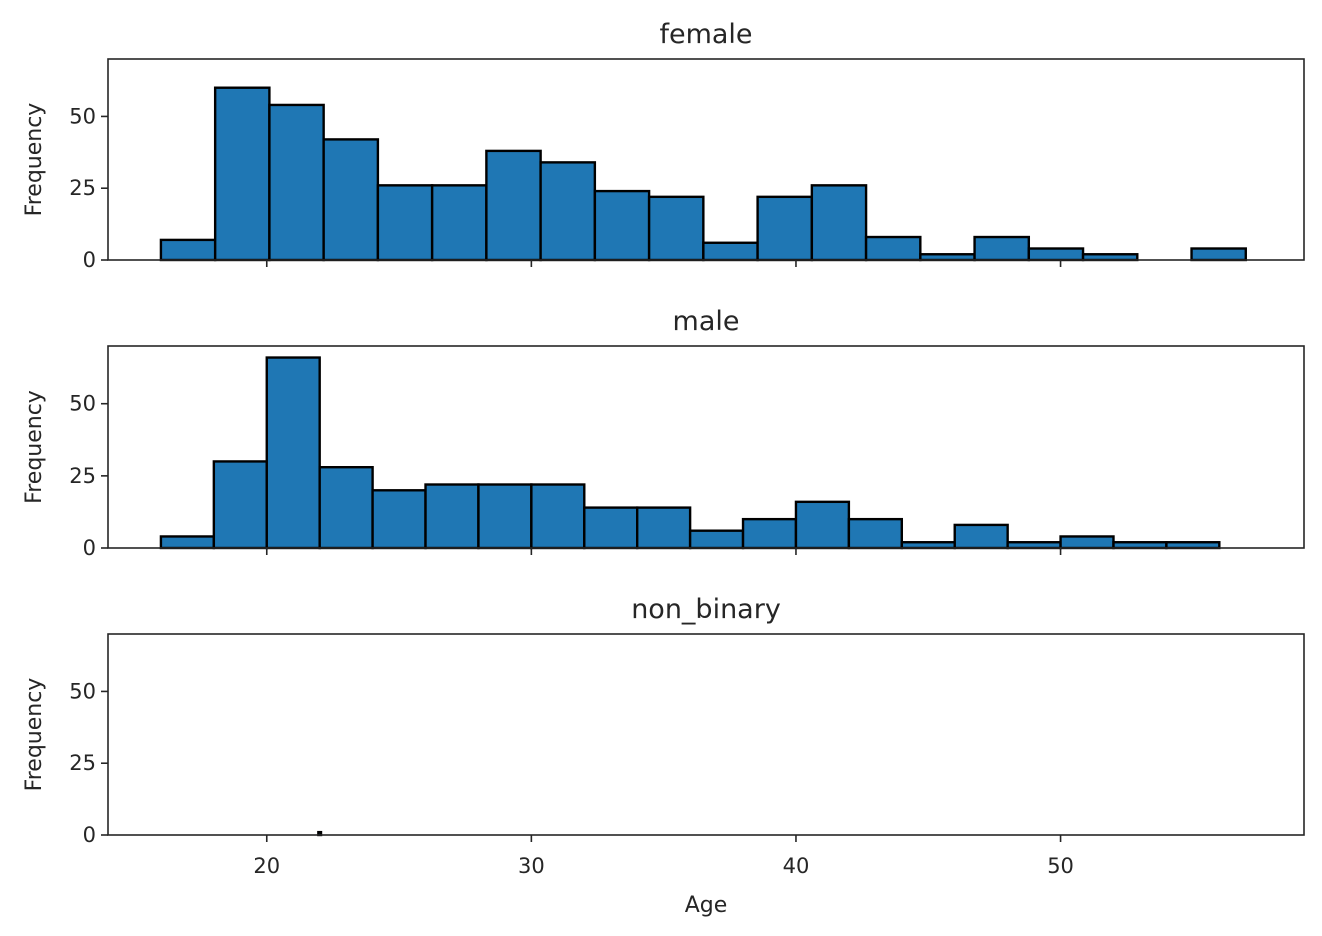 The height and width of the screenshot is (936, 1322). What do you see at coordinates (706, 609) in the screenshot?
I see `panel-title: non_binary` at bounding box center [706, 609].